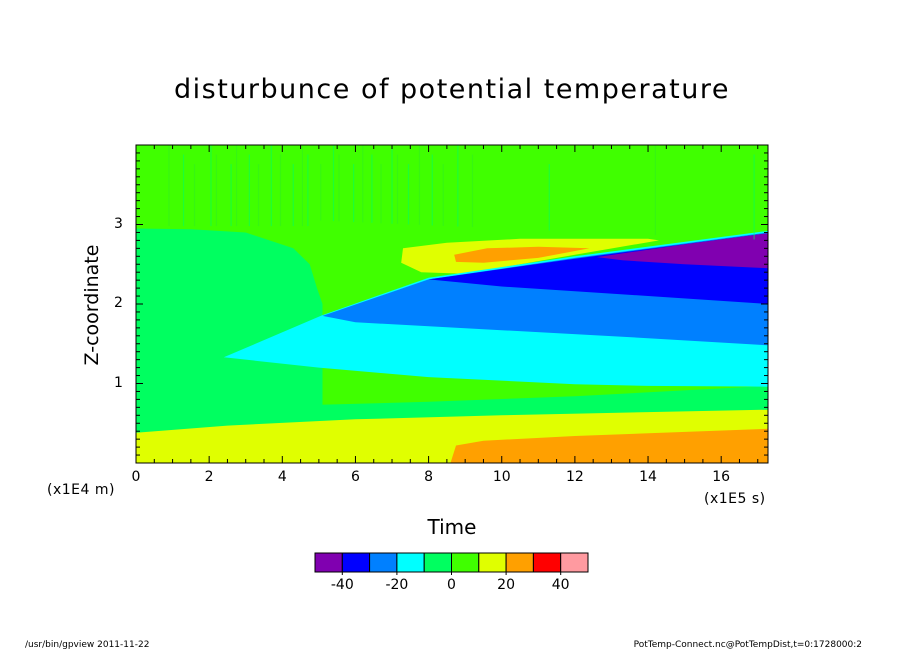  What do you see at coordinates (209, 477) in the screenshot?
I see `x-tick-label: 2` at bounding box center [209, 477].